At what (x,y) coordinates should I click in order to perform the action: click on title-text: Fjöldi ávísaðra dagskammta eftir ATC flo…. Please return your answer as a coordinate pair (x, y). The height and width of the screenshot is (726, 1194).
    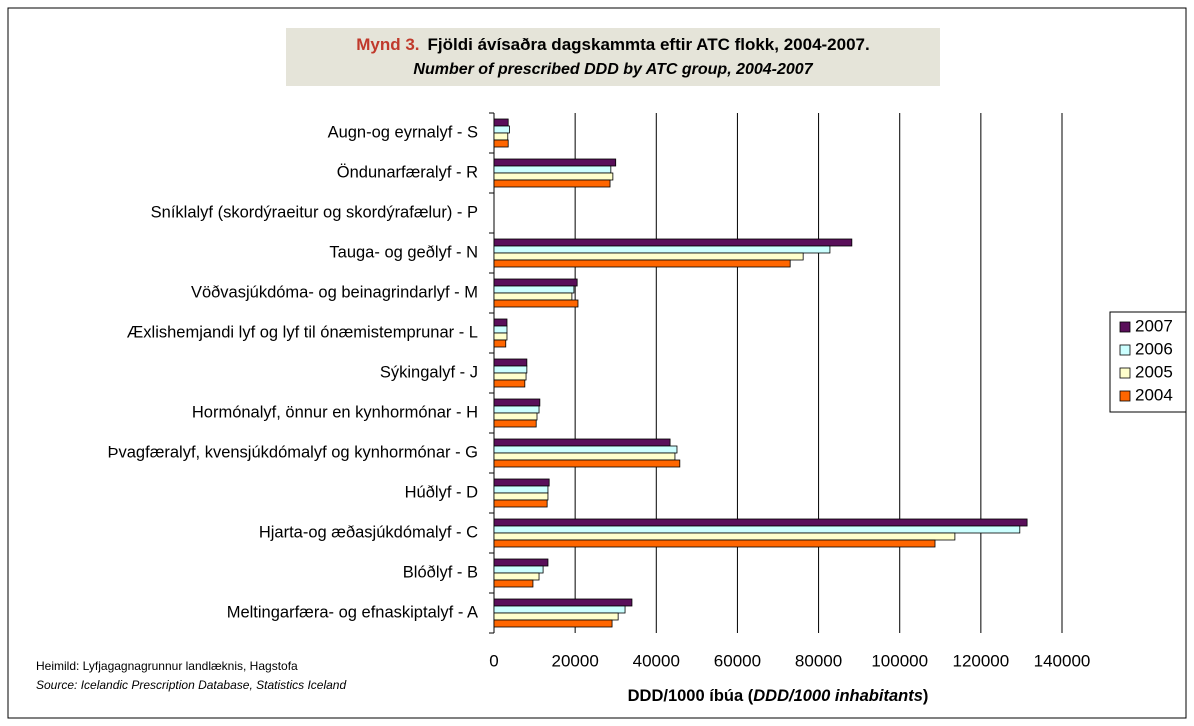
    Looking at the image, I should click on (649, 44).